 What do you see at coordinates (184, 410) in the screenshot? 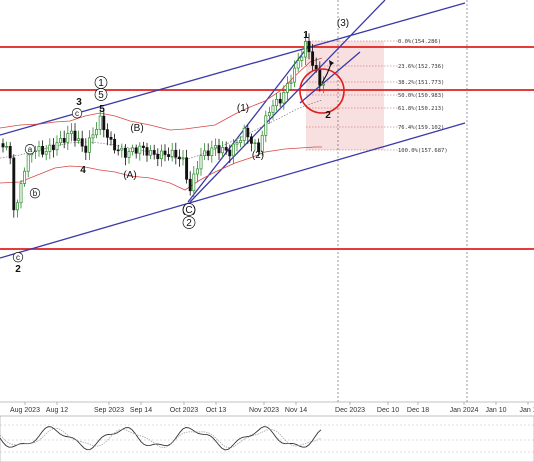
I see `x-tick-label: Oct 2023` at bounding box center [184, 410].